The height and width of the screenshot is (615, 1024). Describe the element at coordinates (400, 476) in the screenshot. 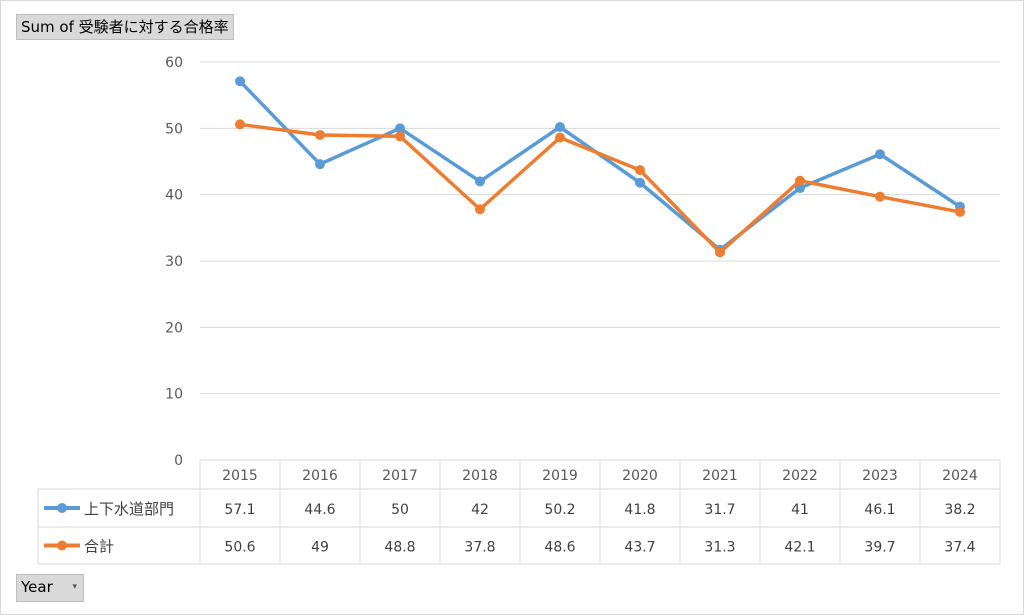

I see `x-tick-label: 2017` at that location.